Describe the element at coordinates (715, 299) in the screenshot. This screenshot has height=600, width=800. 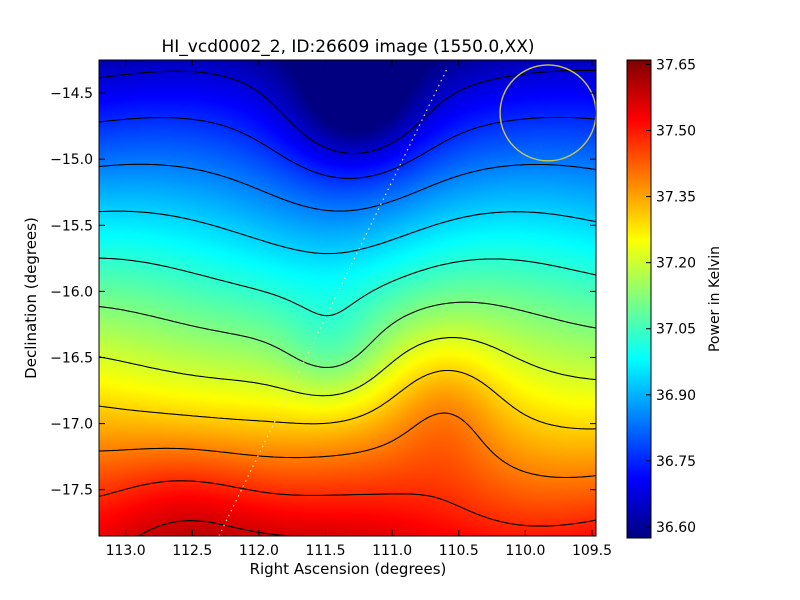
I see `colorbar-label: Power in Kelvin` at that location.